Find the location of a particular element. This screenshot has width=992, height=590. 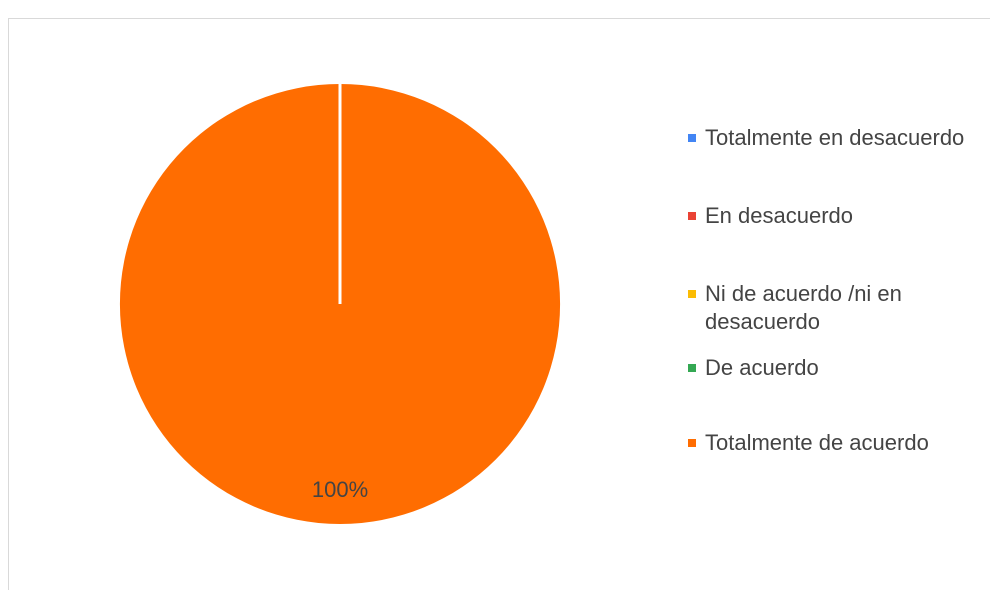

legend-label: Totalmente de acuerdo is located at coordinates (817, 442).